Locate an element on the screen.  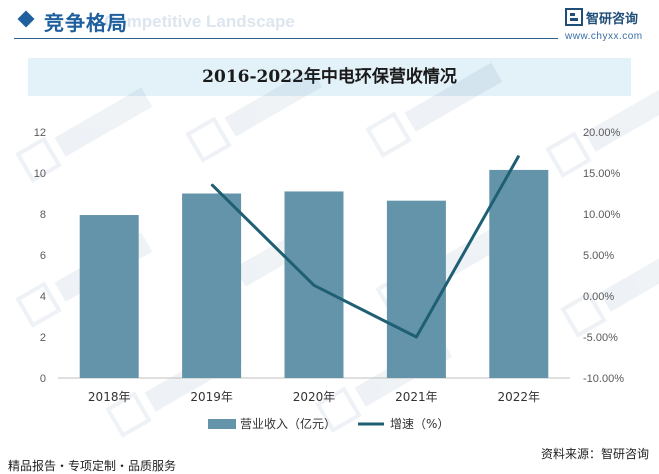
y-right-tick-label: -5.00% is located at coordinates (600, 338).